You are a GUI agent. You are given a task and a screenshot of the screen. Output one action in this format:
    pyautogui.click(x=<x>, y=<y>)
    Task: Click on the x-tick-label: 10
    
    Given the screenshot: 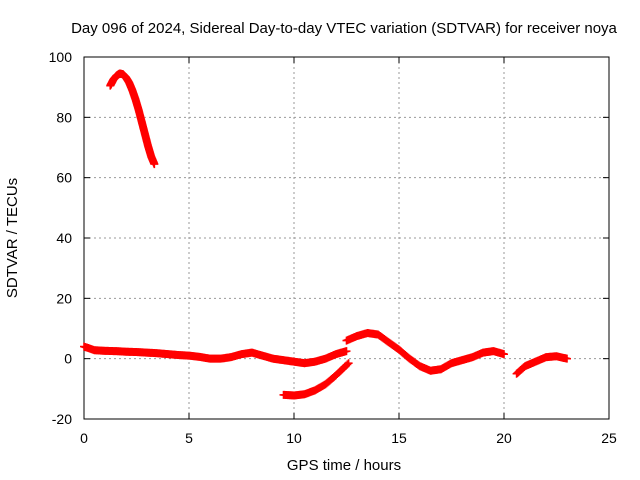 What is the action you would take?
    pyautogui.click(x=294, y=438)
    